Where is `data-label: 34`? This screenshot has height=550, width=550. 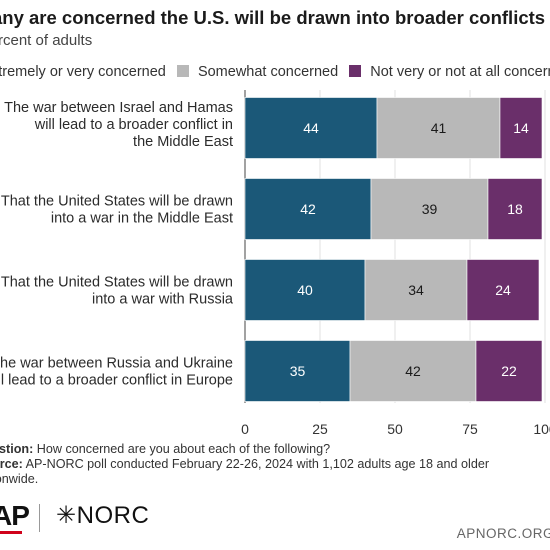
data-label: 34 is located at coordinates (416, 290).